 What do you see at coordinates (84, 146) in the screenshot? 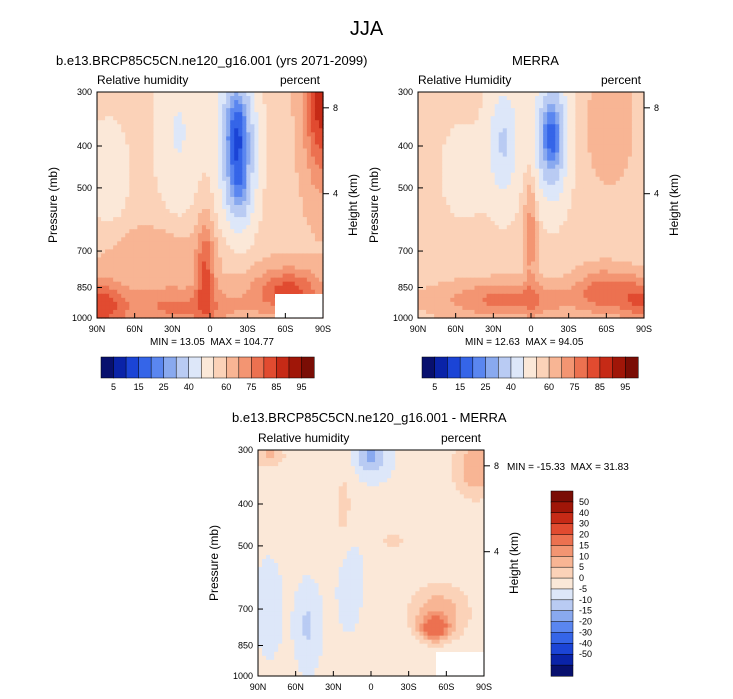
I see `y-tick-label: 400` at bounding box center [84, 146].